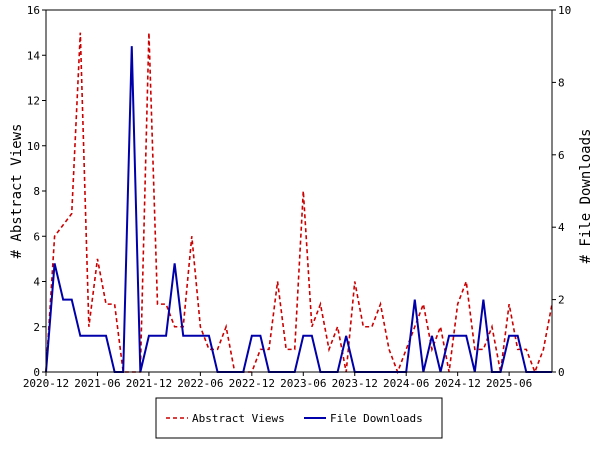  What do you see at coordinates (149, 383) in the screenshot?
I see `x-tick-label: 2021-12` at bounding box center [149, 383].